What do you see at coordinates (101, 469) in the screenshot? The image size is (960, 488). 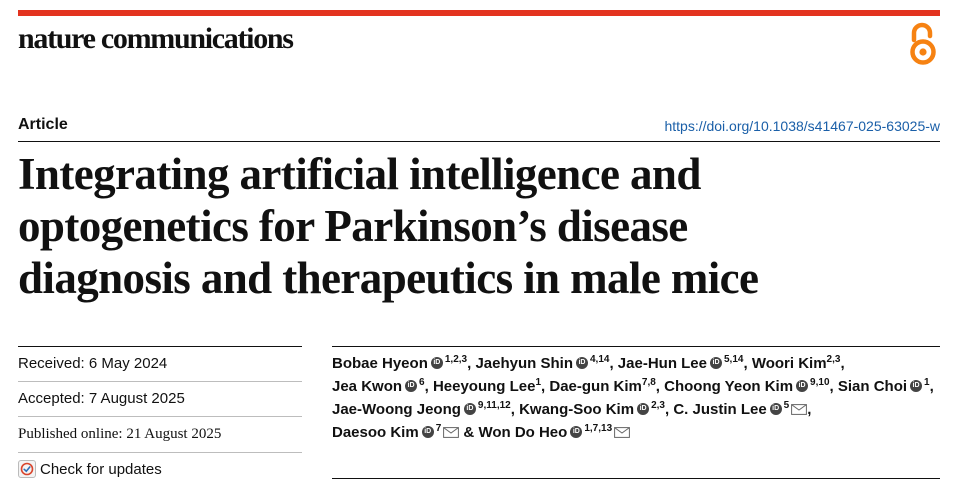 I see `check-for-updates-label: Check for updates` at bounding box center [101, 469].